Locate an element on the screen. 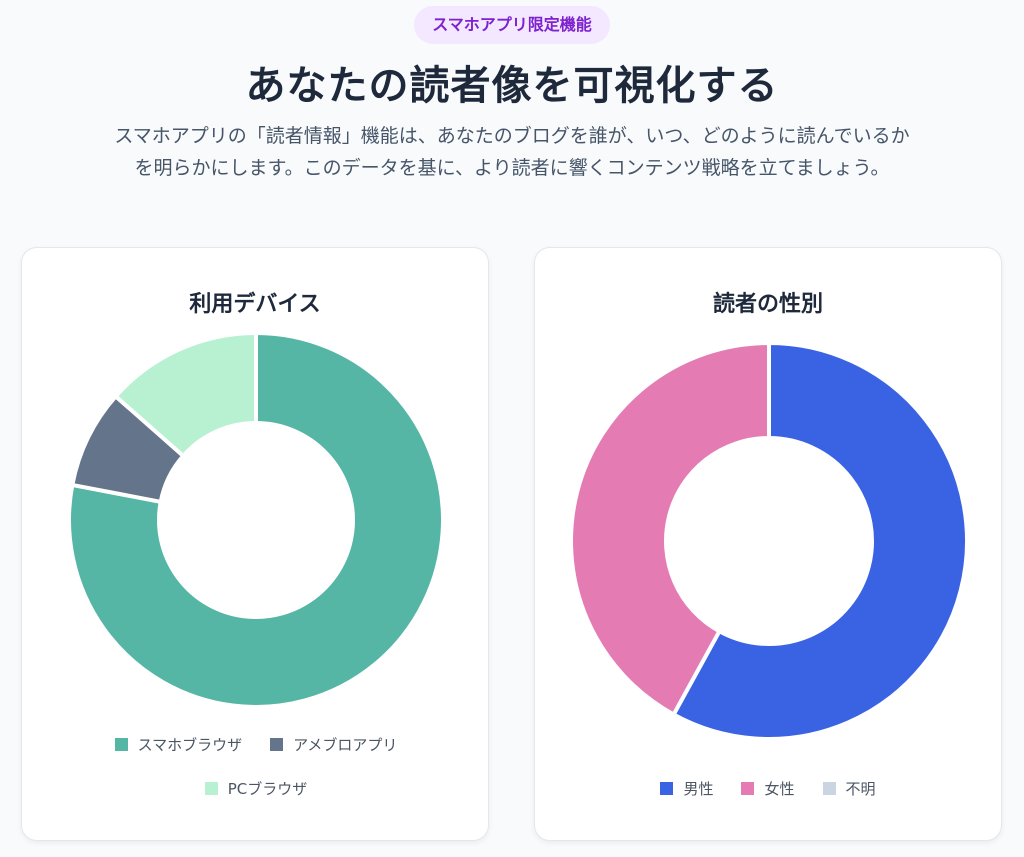 Image resolution: width=1024 pixels, height=857 pixels. legend-label: スマホブラウザ is located at coordinates (190, 744).